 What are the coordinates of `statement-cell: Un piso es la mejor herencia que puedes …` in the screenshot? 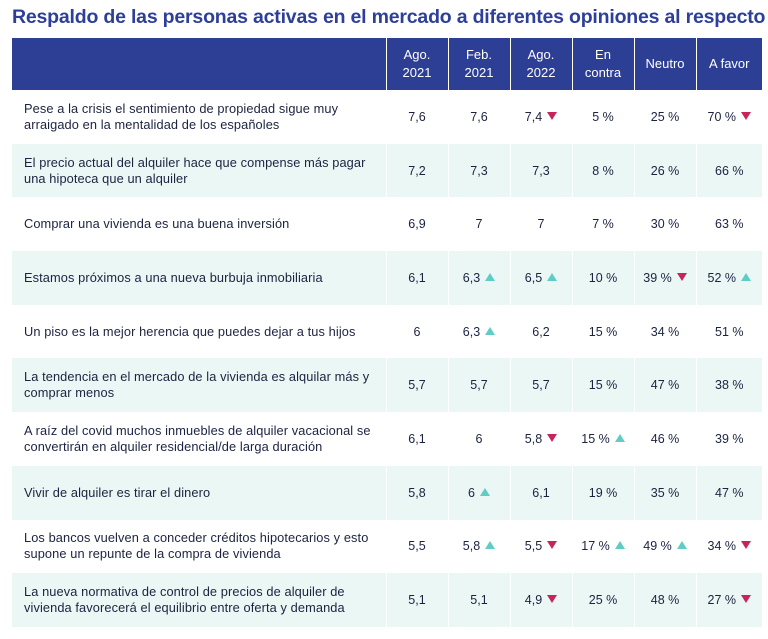 It's located at (199, 331).